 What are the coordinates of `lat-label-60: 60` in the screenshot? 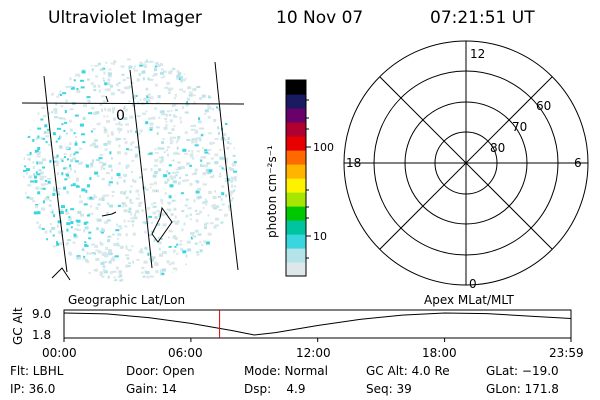 It's located at (543, 106).